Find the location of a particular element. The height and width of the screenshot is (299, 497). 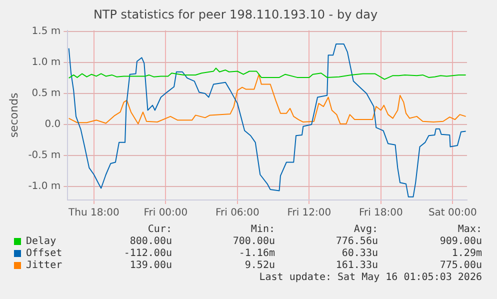

x-tick-label: Thu 18:00 is located at coordinates (94, 213).